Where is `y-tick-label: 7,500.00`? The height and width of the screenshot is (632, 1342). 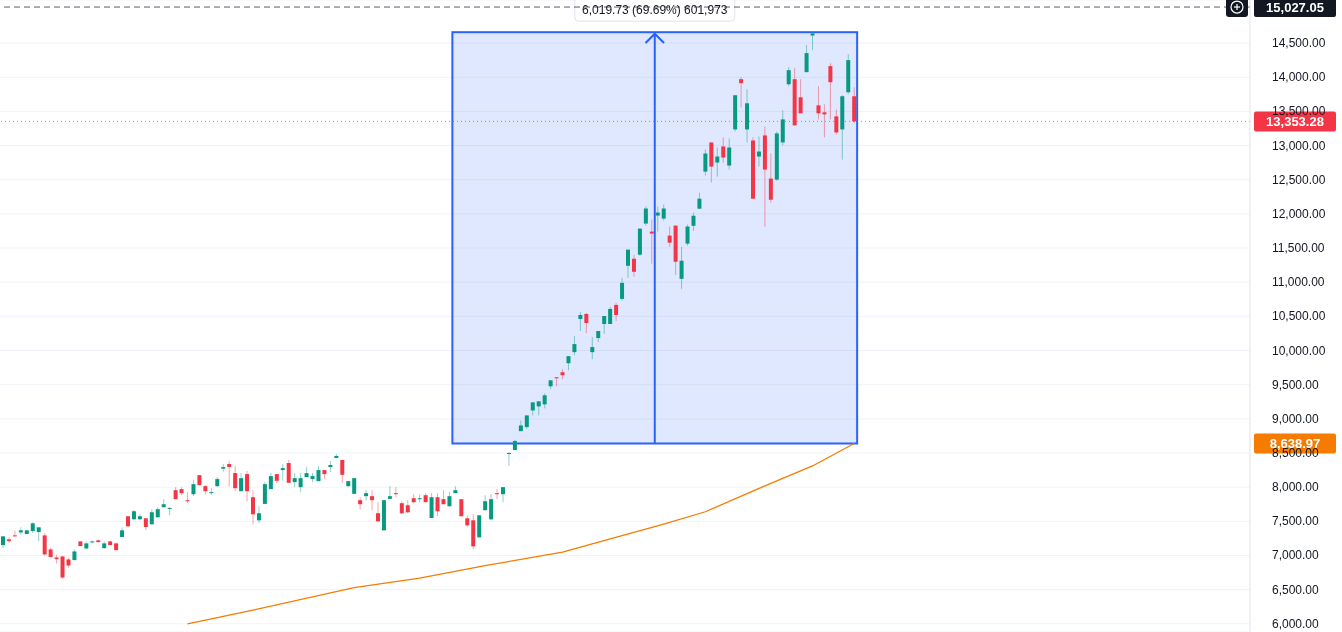 y-tick-label: 7,500.00 is located at coordinates (1296, 521).